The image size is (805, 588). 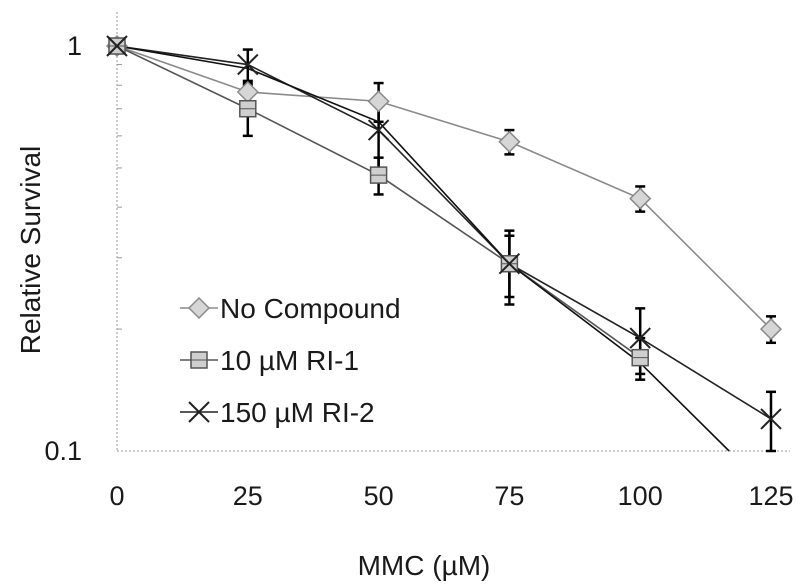 What do you see at coordinates (63, 451) in the screenshot?
I see `y-tick-label: 0.1` at bounding box center [63, 451].